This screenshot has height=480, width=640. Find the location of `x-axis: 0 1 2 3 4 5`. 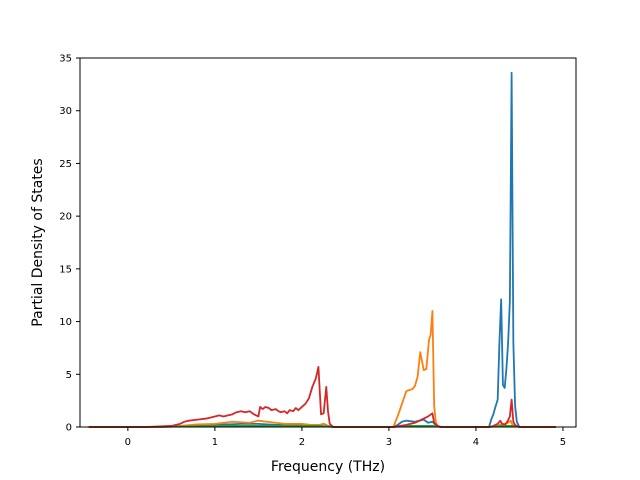

x-axis: 0 1 2 3 4 5 is located at coordinates (345, 437).